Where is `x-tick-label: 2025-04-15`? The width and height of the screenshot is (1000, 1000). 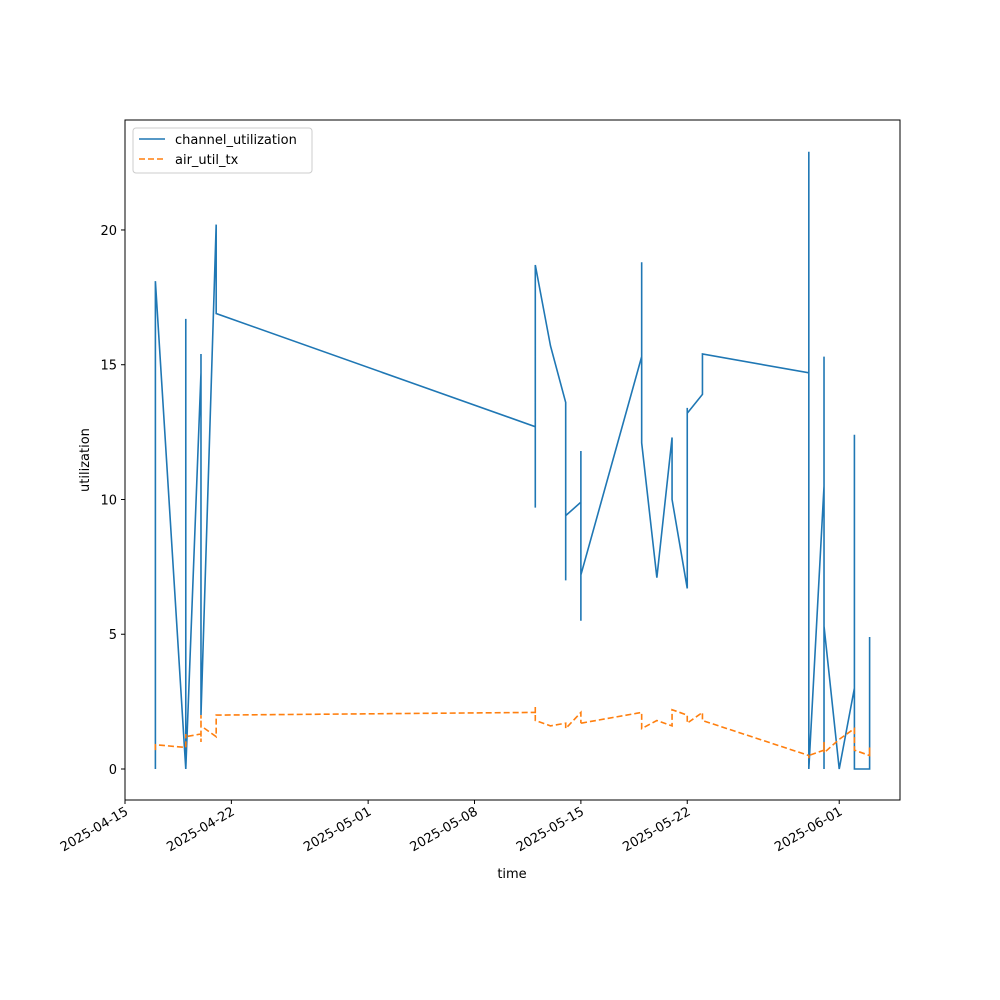 x-tick-label: 2025-04-15 is located at coordinates (94, 829).